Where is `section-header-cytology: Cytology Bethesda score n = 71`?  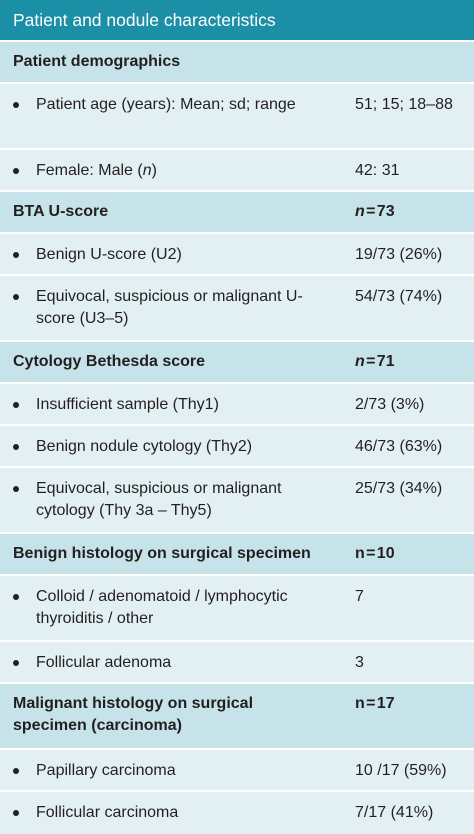
section-header-cytology: Cytology Bethesda score n = 71 is located at coordinates (237, 363).